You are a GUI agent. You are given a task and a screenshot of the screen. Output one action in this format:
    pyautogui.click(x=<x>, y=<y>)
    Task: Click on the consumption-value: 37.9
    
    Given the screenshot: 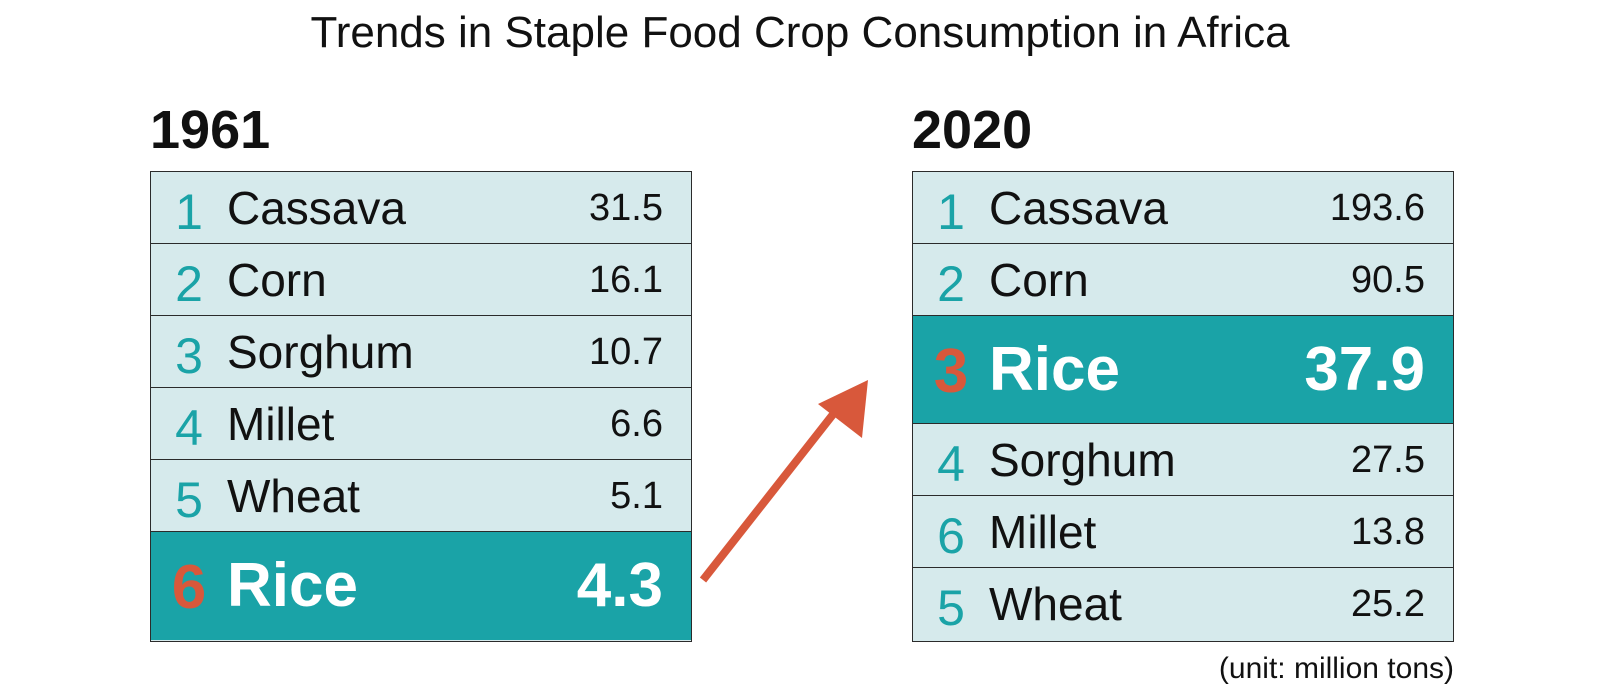 What is the action you would take?
    pyautogui.click(x=1364, y=369)
    